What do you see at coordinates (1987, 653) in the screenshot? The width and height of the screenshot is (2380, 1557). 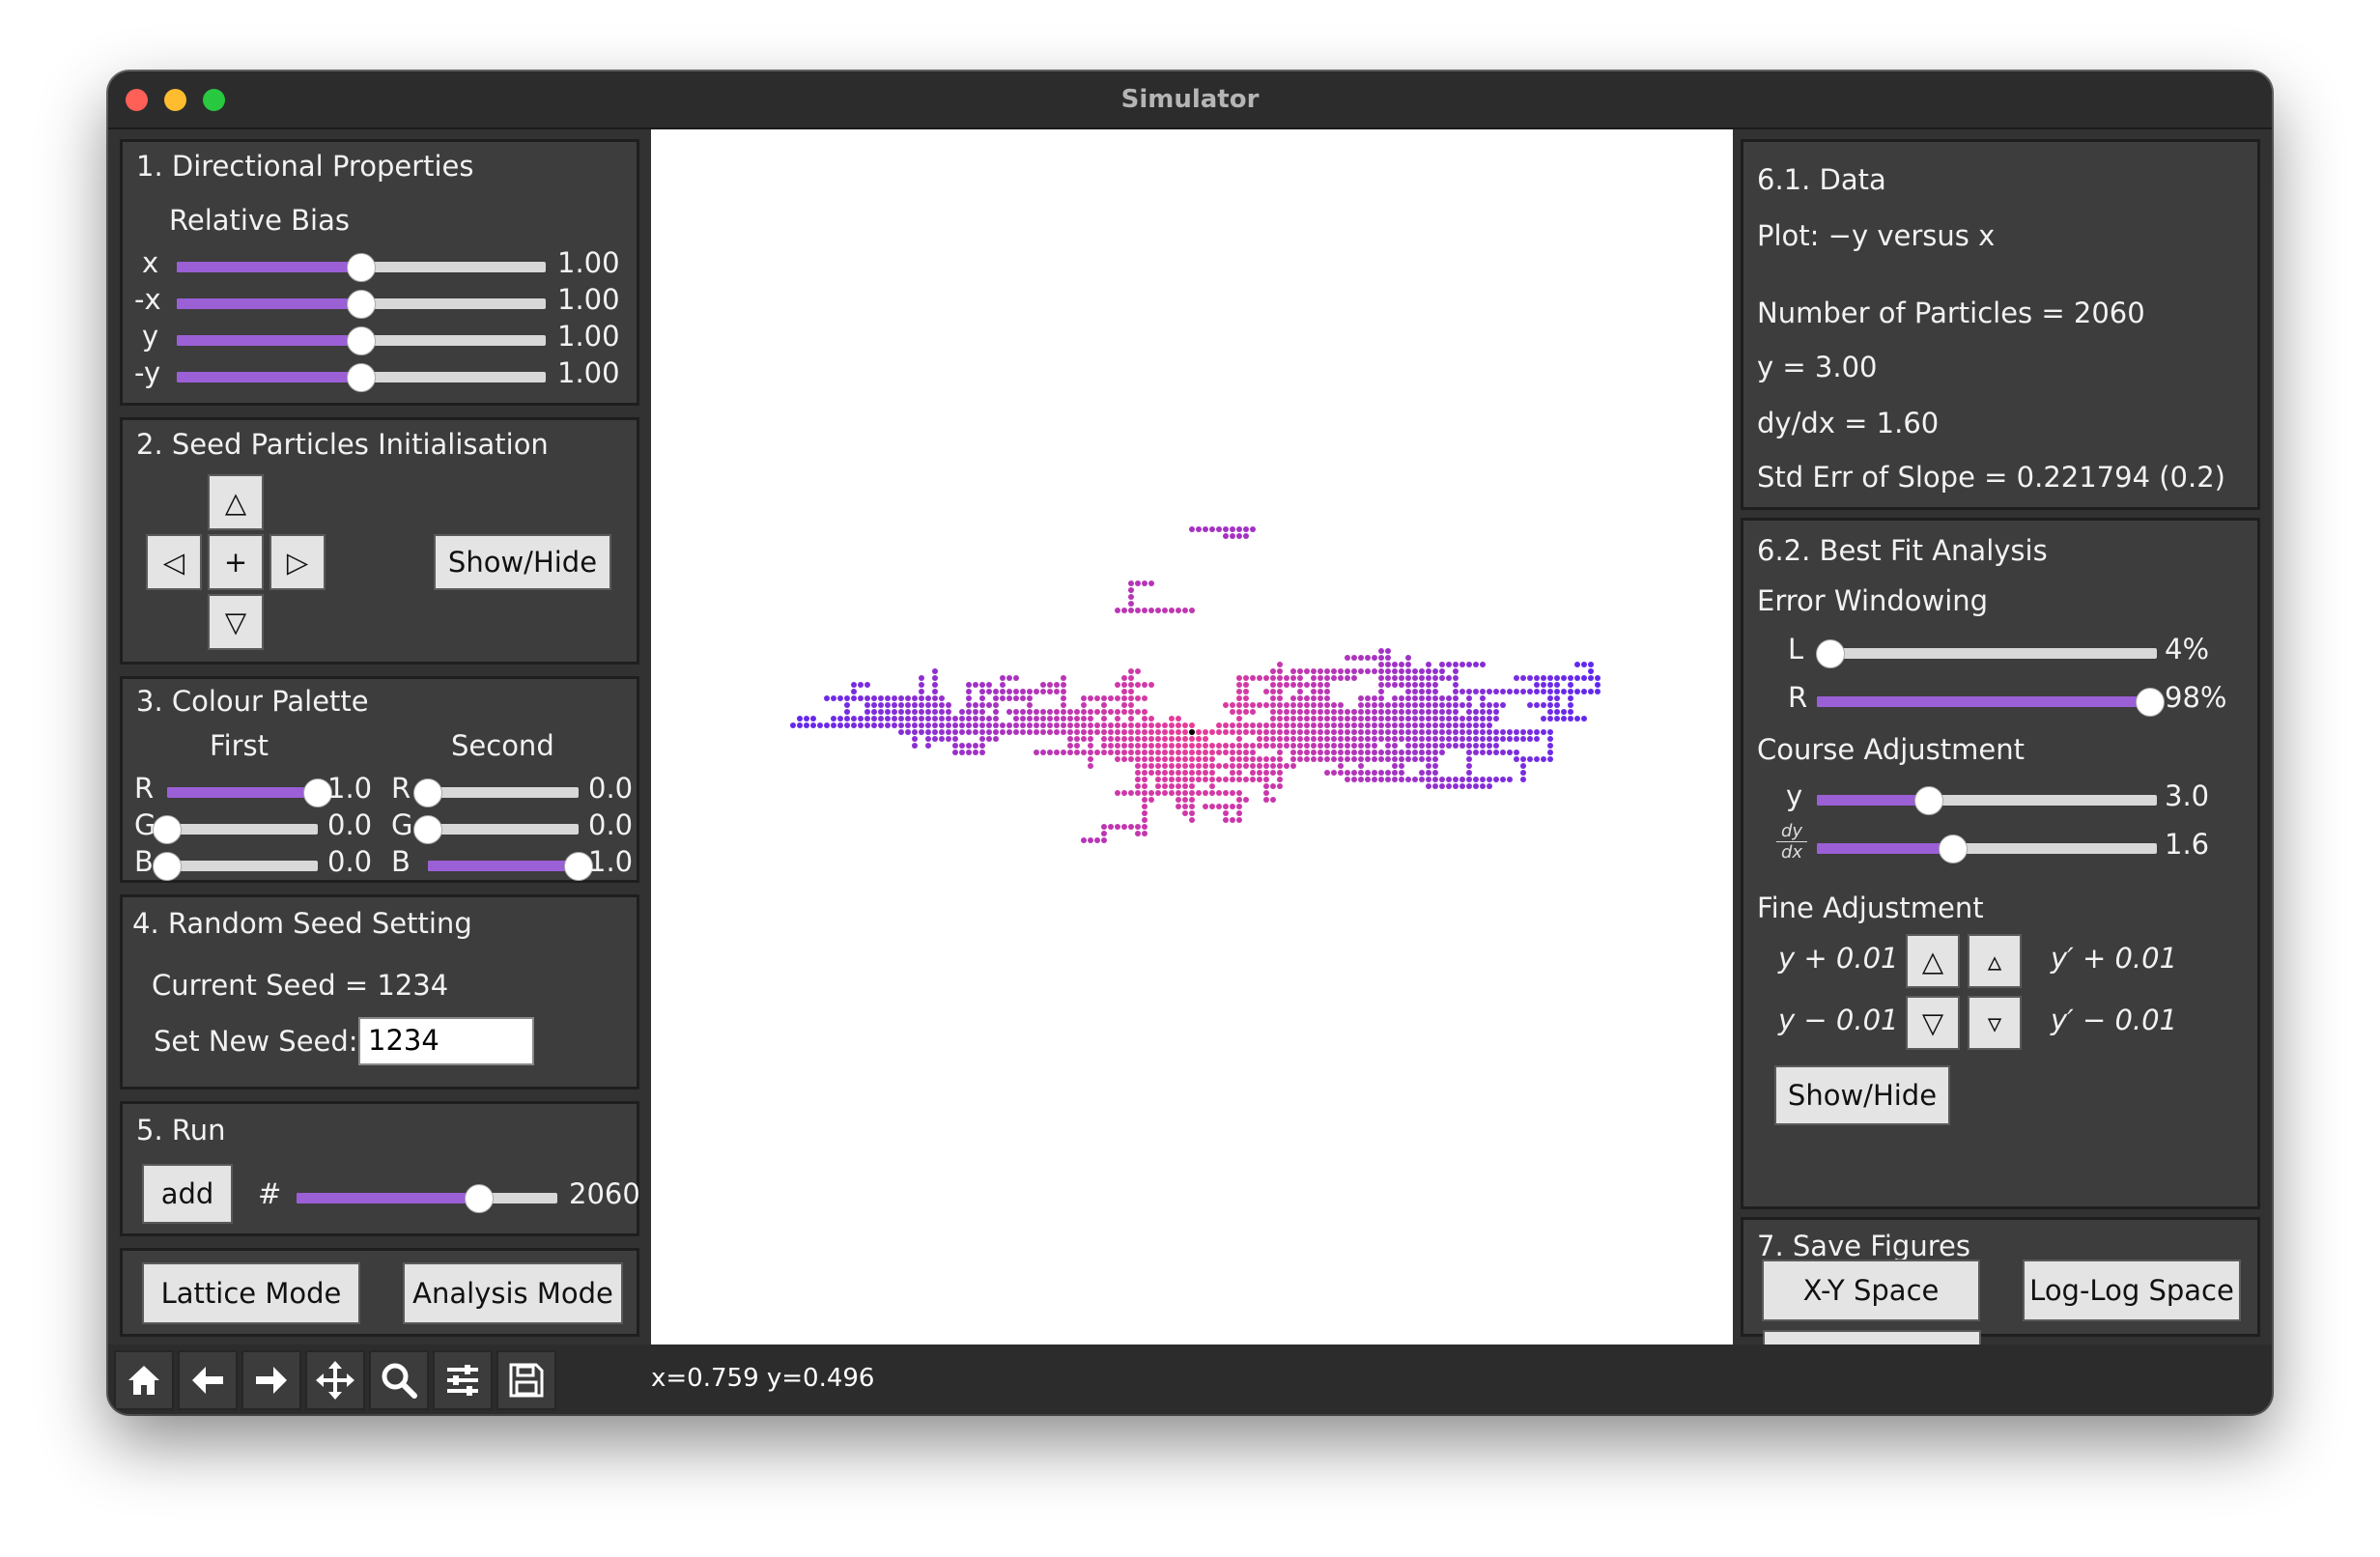 I see `window-l-slider` at bounding box center [1987, 653].